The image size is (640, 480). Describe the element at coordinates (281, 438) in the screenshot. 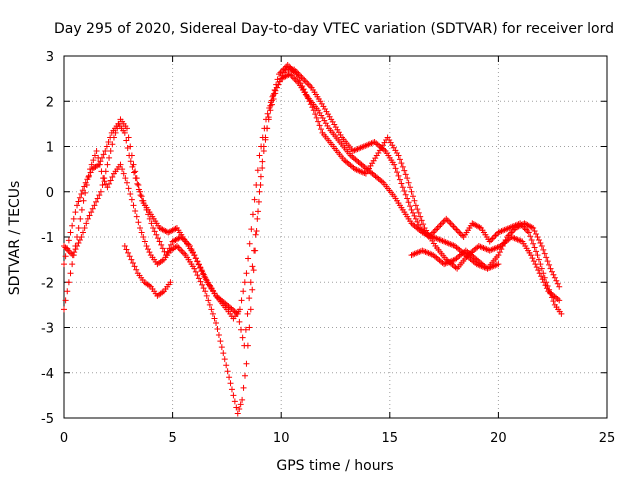

I see `x-tick-label: 10` at that location.